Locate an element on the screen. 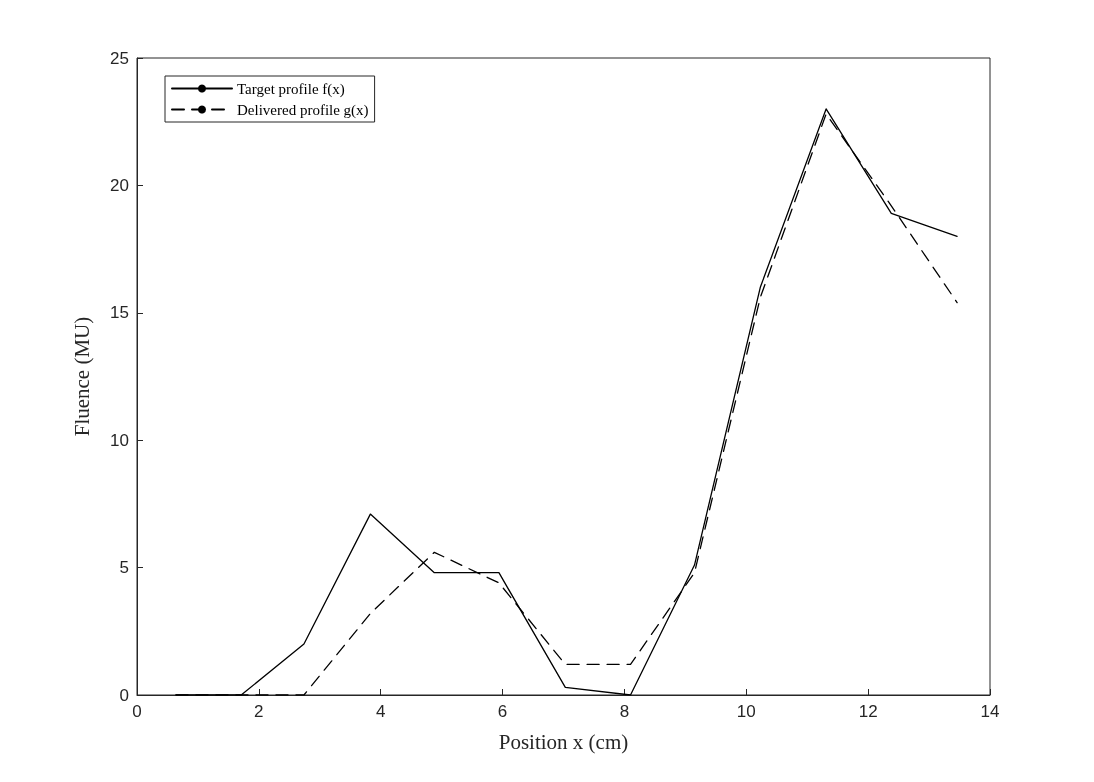  x-tick-label: 14 is located at coordinates (990, 711).